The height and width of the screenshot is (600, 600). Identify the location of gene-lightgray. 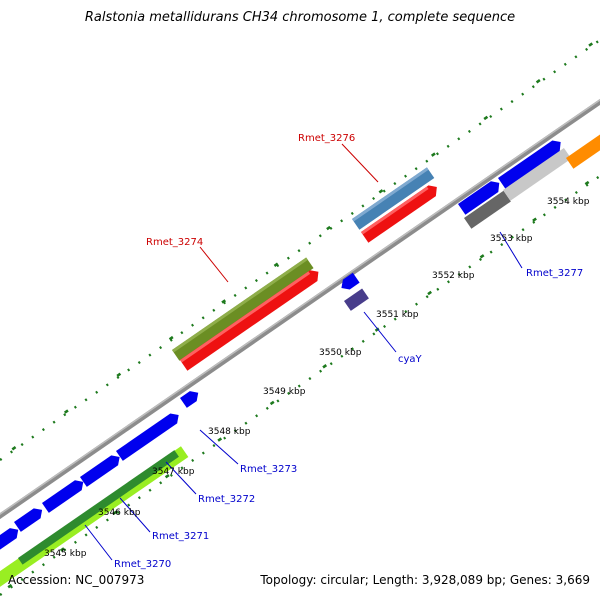
(537, 174).